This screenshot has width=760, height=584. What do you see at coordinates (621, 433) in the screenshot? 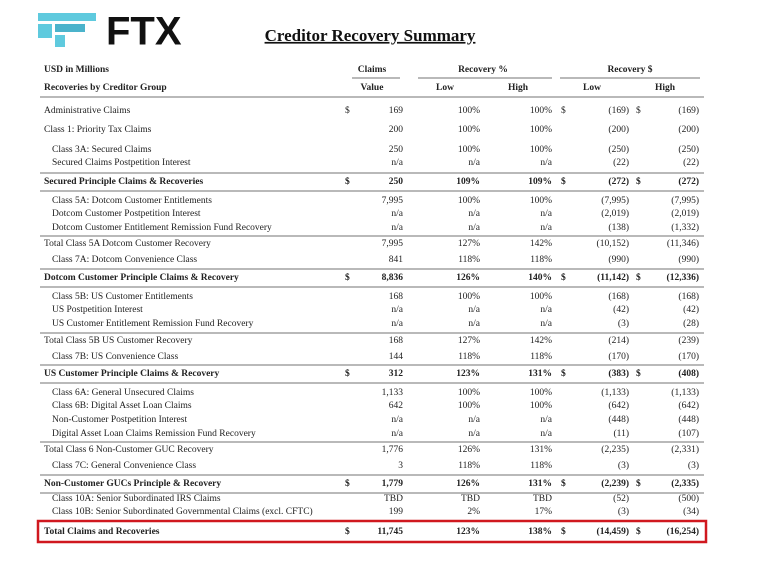
I see `cell-value: (11)` at bounding box center [621, 433].